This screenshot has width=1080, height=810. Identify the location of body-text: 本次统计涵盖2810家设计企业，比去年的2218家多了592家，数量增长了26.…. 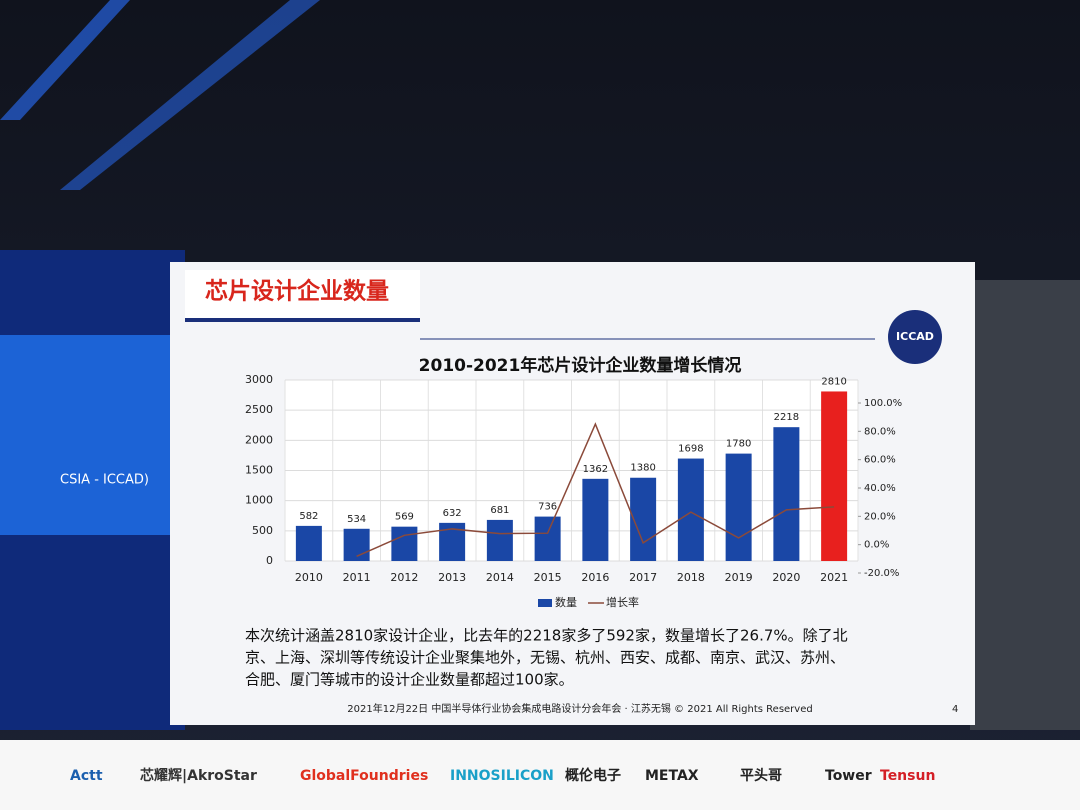
(546, 636).